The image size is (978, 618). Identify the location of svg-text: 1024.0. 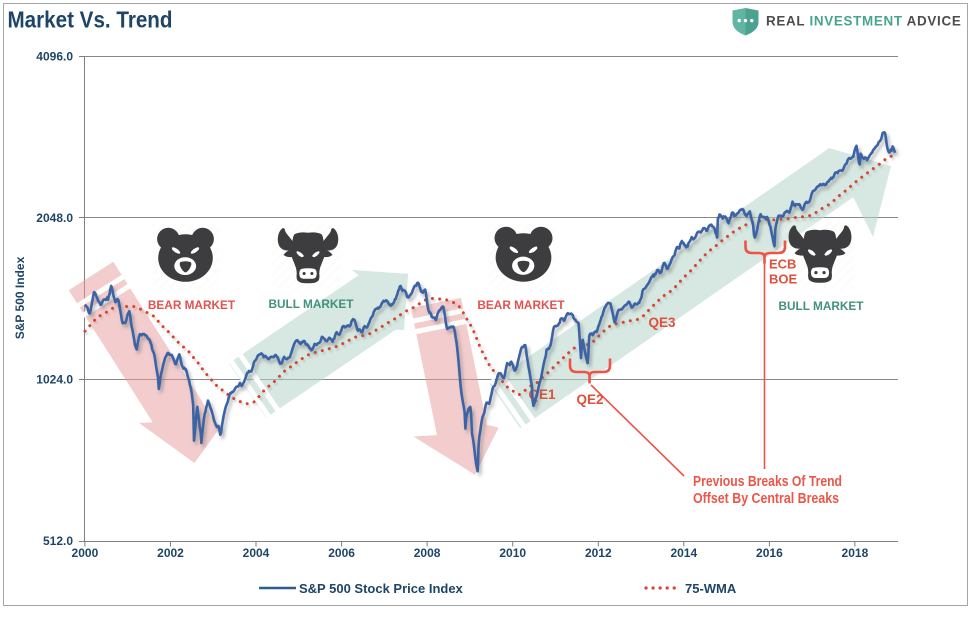
(54, 379).